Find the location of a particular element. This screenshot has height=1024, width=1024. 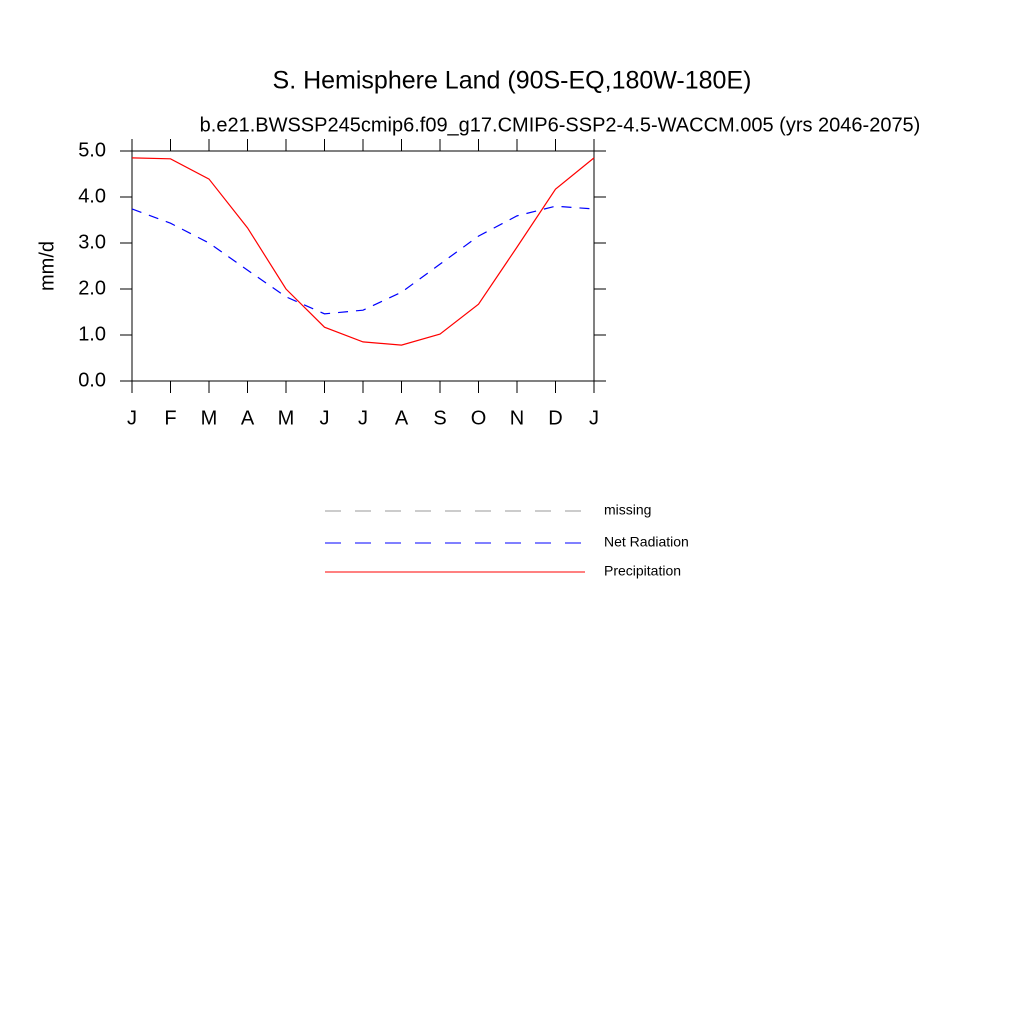

y-axis-label: mm/d is located at coordinates (47, 266).